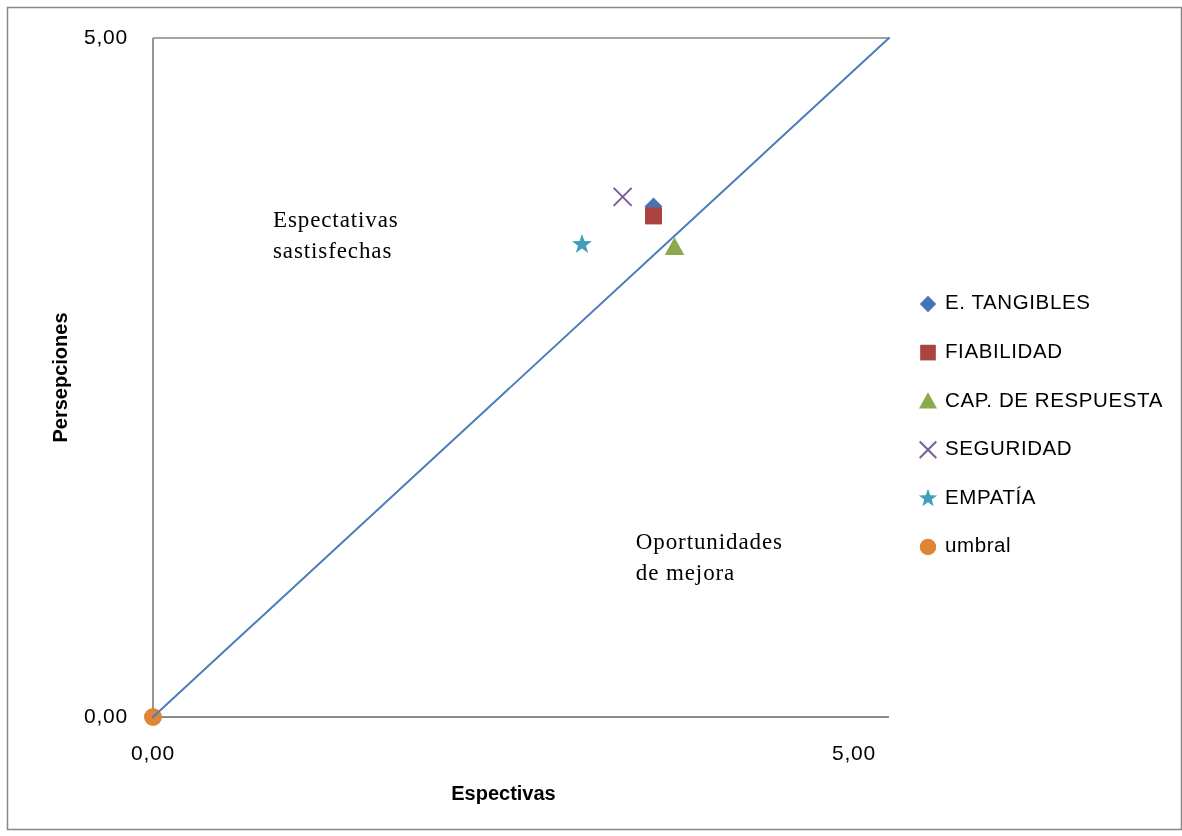 The height and width of the screenshot is (836, 1182). Describe the element at coordinates (335, 234) in the screenshot. I see `annotation: Espectativas sastisfechas` at that location.